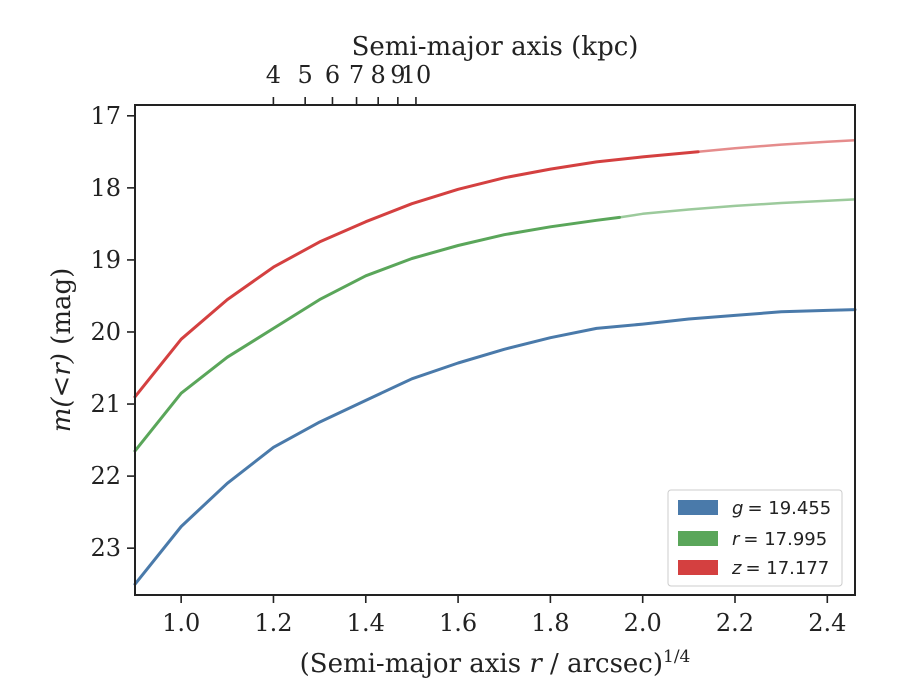 This screenshot has width=900, height=700. What do you see at coordinates (779, 539) in the screenshot?
I see `legend-label-r: r = 17.995` at bounding box center [779, 539].